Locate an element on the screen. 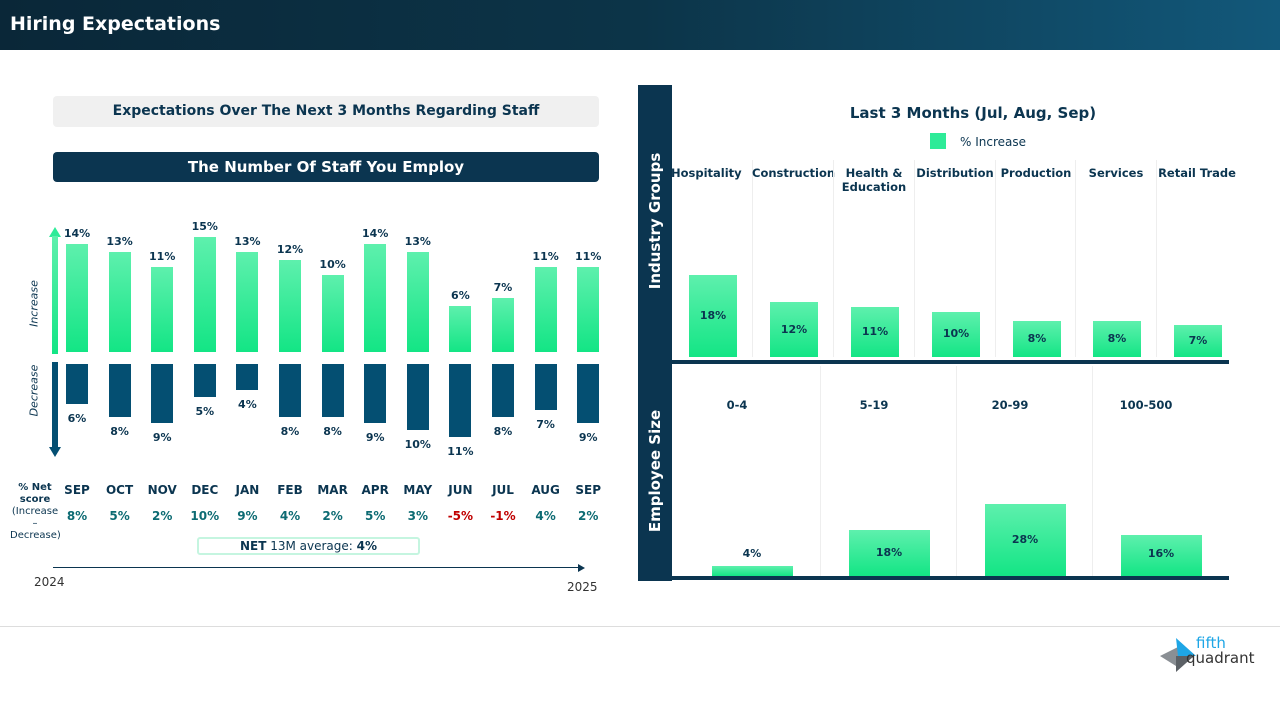  net-label-2: score is located at coordinates (35, 499).